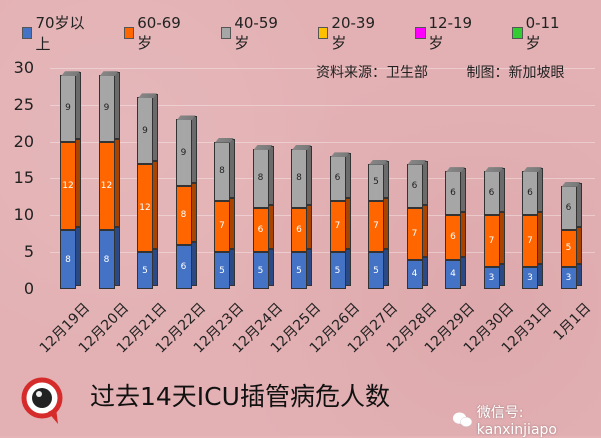 This screenshot has width=601, height=438. I want to click on legend-label: 60-69岁, so click(159, 32).